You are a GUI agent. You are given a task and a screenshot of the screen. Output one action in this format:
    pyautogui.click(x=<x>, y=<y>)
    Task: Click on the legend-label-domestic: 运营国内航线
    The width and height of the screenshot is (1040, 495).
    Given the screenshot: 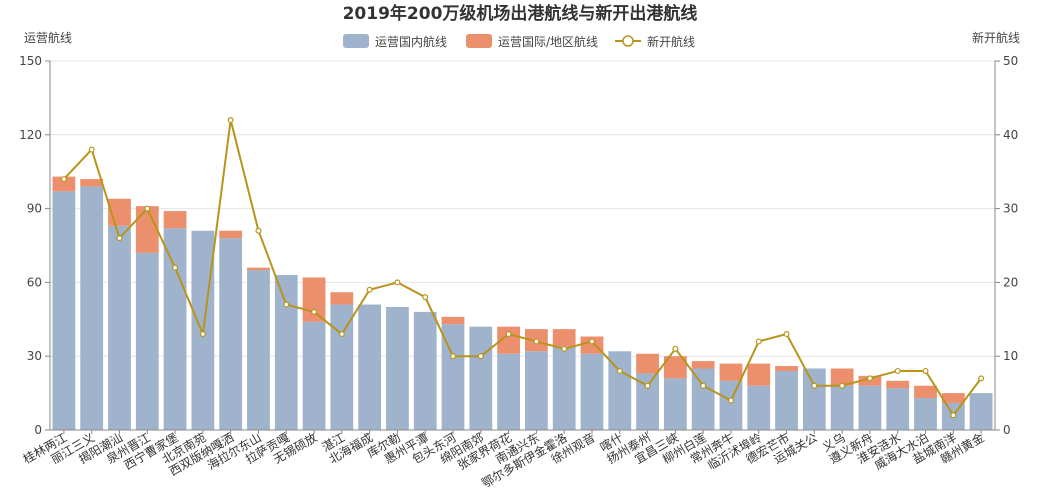 What is the action you would take?
    pyautogui.click(x=411, y=41)
    